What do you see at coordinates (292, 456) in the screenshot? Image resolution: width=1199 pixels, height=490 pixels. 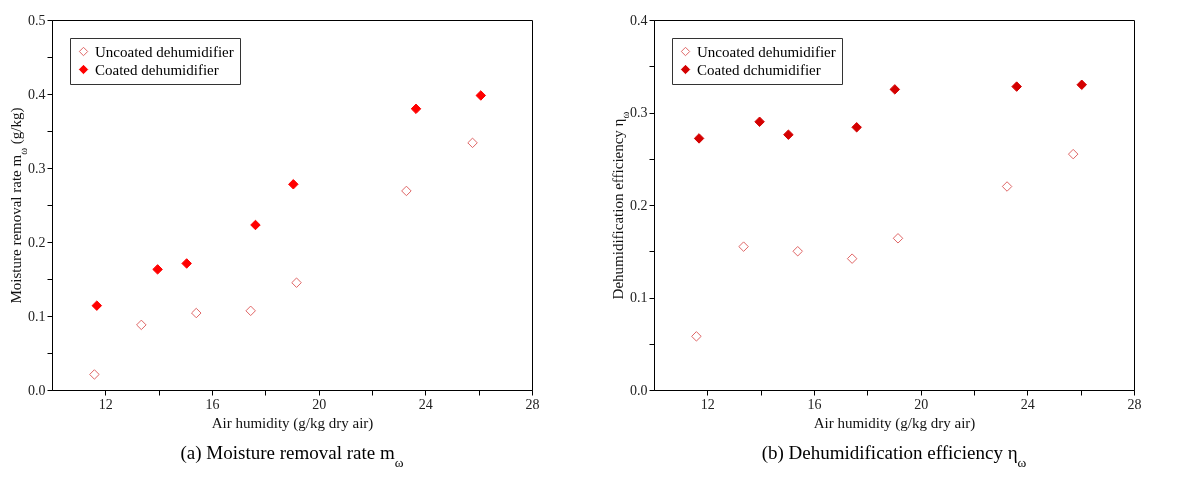 I see `text: (a) Moisture removal rate m$_{ω}$` at bounding box center [292, 456].